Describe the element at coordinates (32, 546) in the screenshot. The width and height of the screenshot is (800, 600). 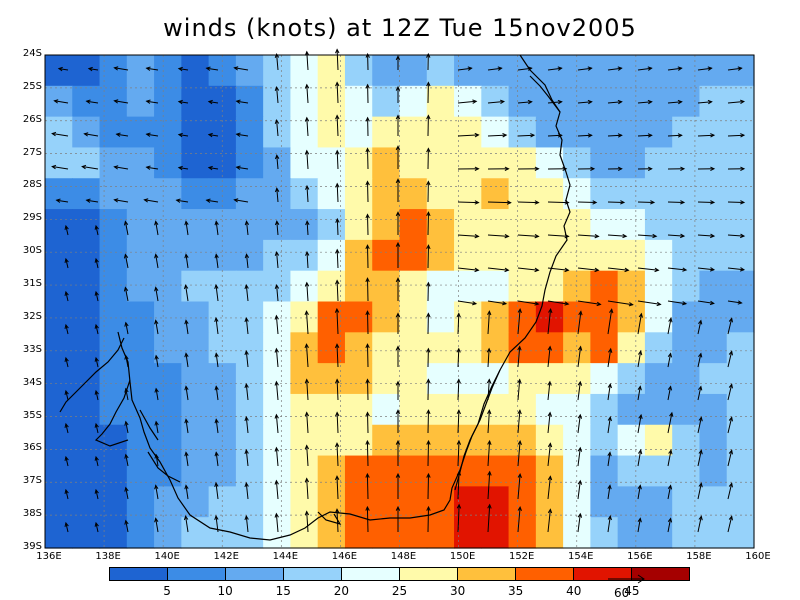
I see `latitude-label: 39S` at that location.